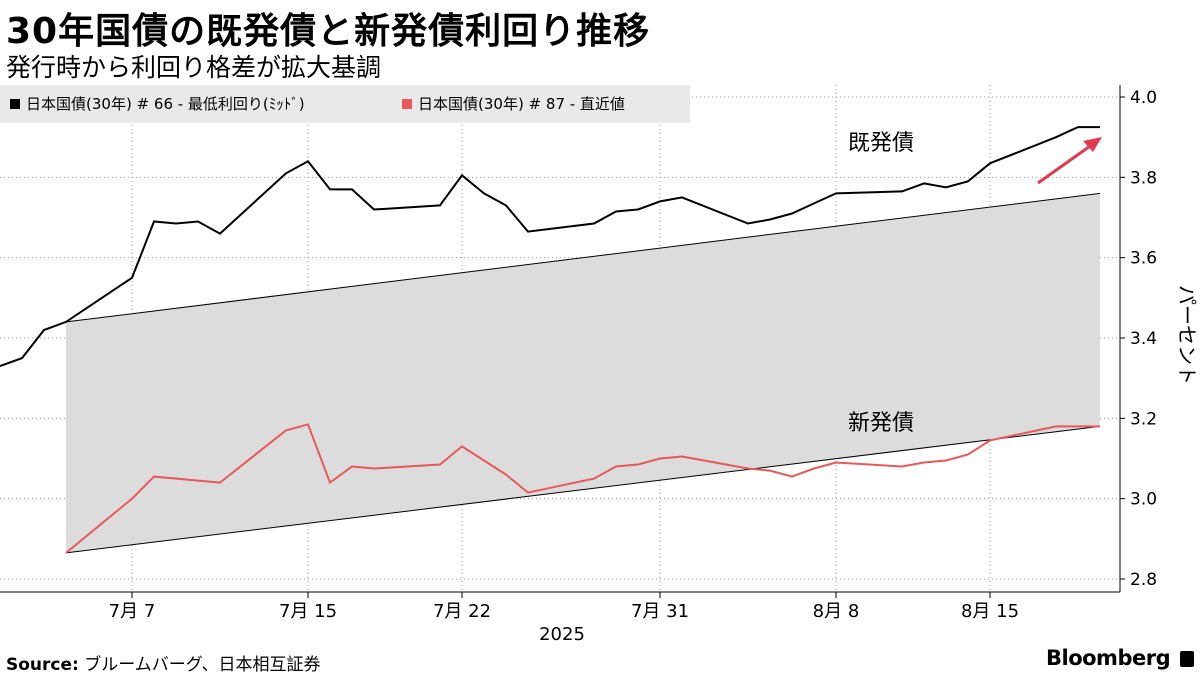 Image resolution: width=1200 pixels, height=675 pixels. Describe the element at coordinates (308, 611) in the screenshot. I see `x-tick-label: 7月 15` at that location.